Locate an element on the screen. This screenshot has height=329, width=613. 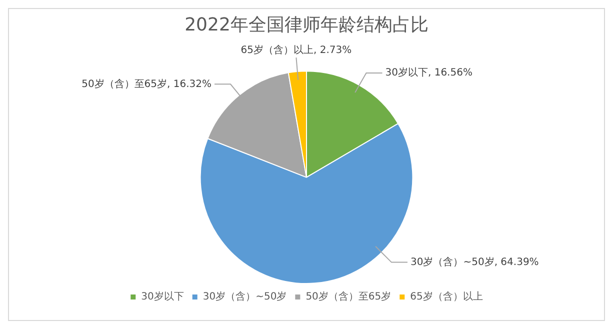
chart-title: 2022年全国律师年龄结构占比 is located at coordinates (306, 25).